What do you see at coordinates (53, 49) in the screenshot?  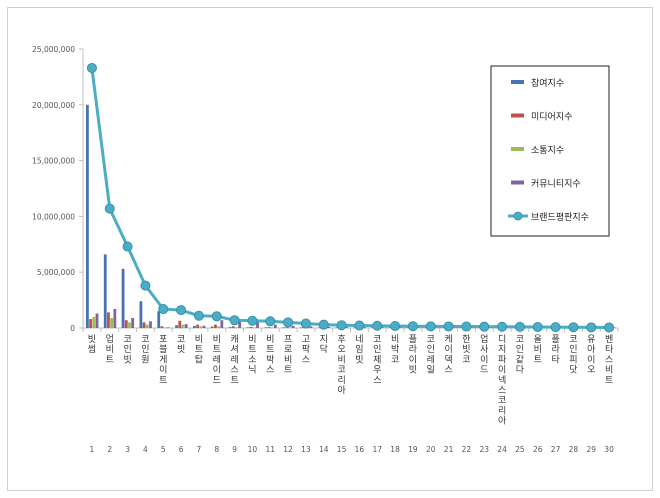 I see `y-tick-label: 25,000,000` at bounding box center [53, 49].